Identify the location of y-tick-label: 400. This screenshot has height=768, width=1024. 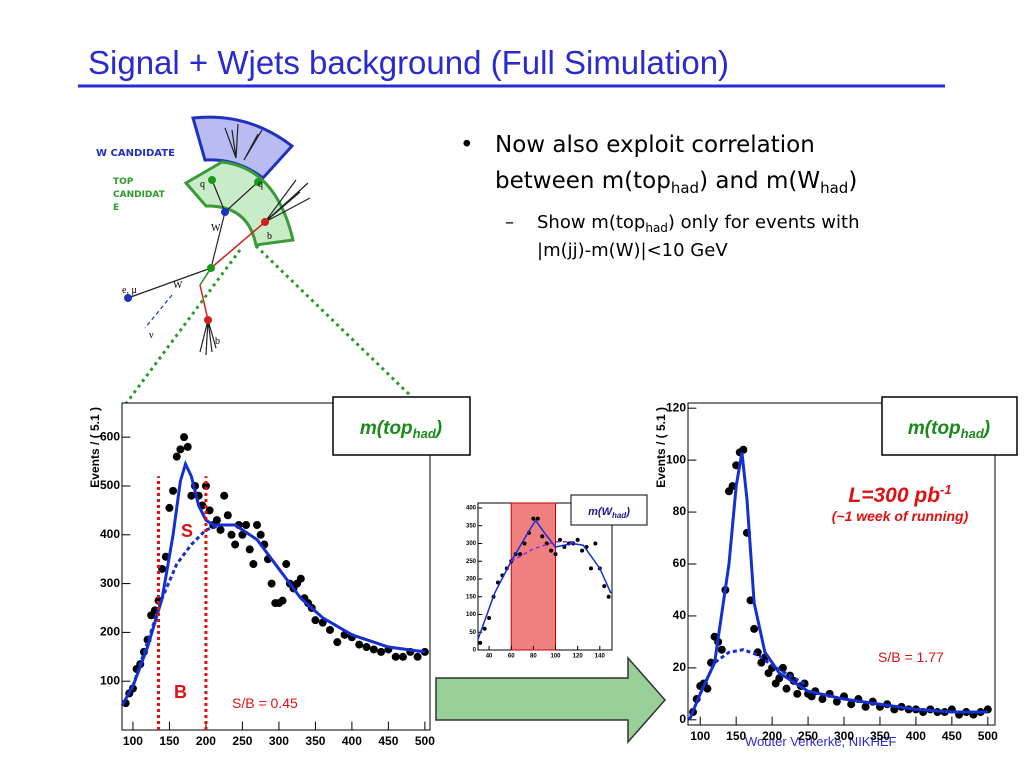
(110, 534).